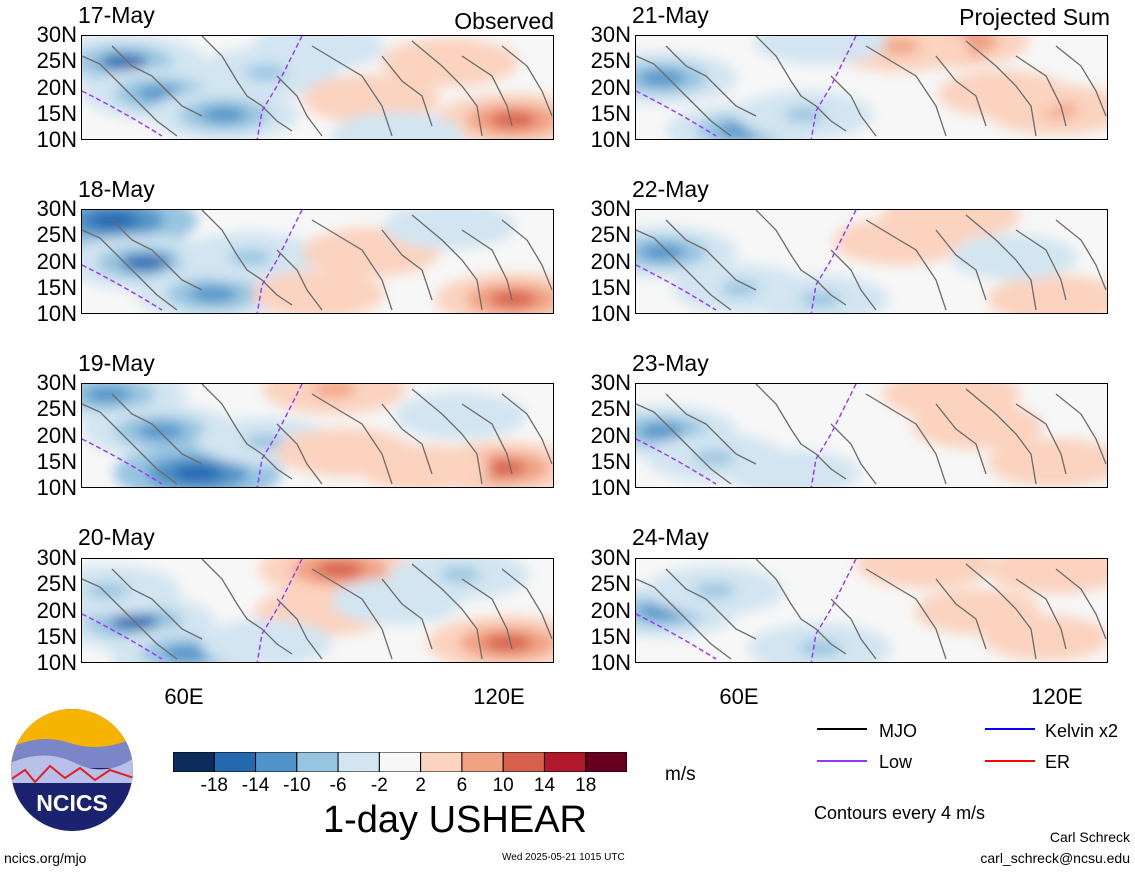 The image size is (1135, 872). Describe the element at coordinates (1058, 762) in the screenshot. I see `legend-label-er: ER` at that location.